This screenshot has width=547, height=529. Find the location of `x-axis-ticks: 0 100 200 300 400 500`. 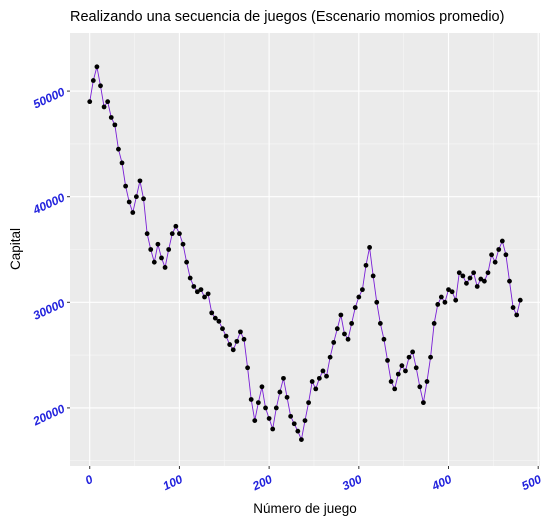

x-axis-ticks: 0 100 200 300 400 500 is located at coordinates (313, 480).